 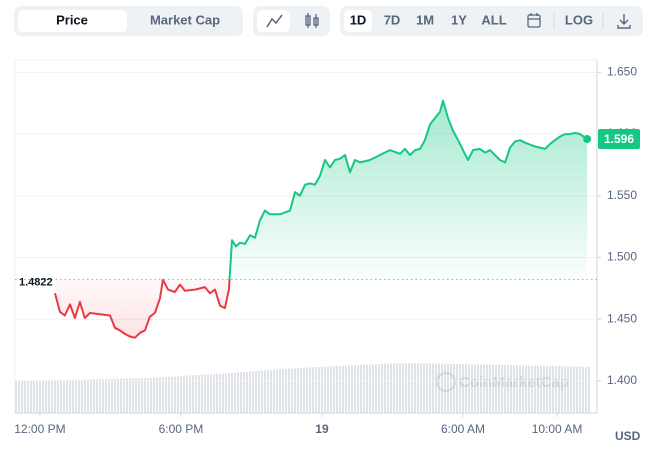 I want to click on y-tick-label: 1.450, so click(x=622, y=318).